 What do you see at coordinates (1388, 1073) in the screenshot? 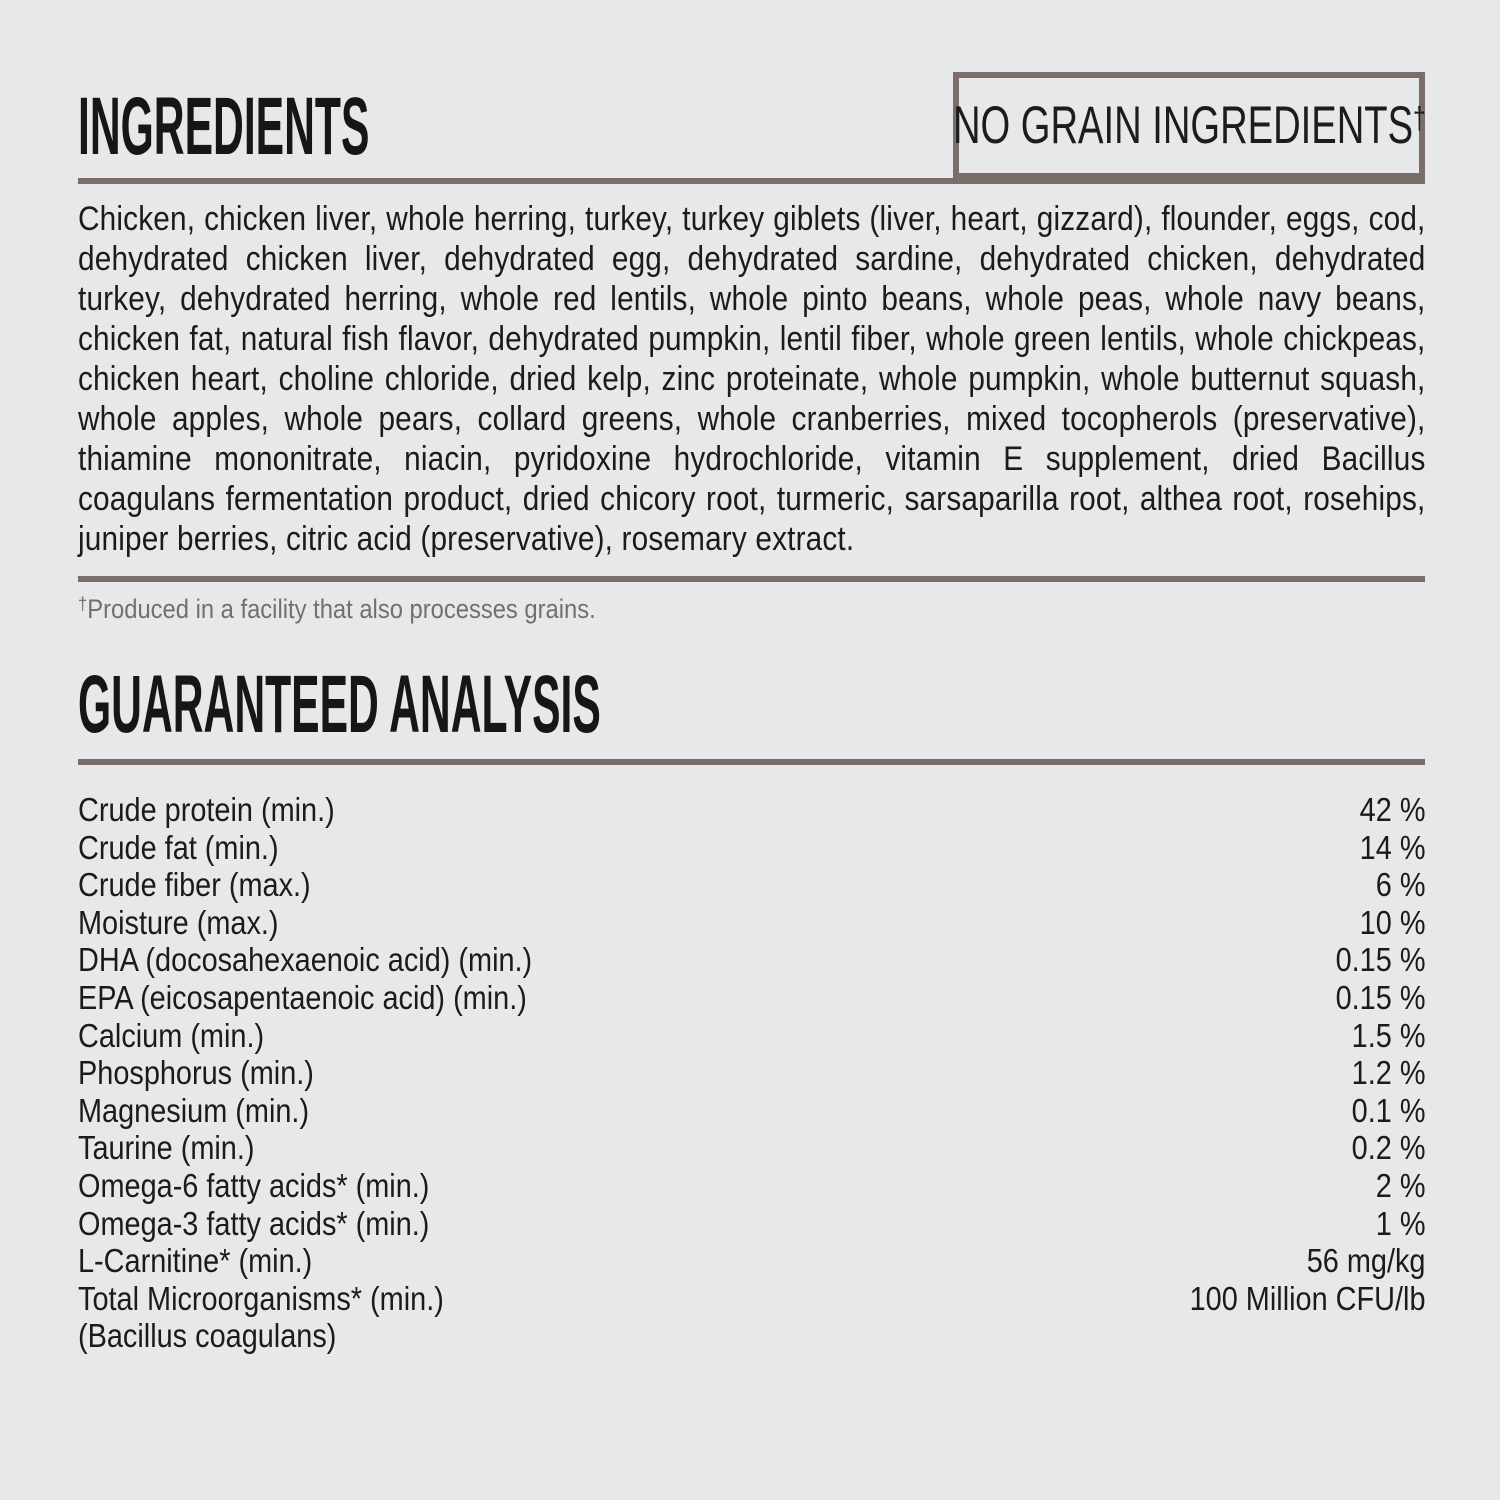
I see `nutrient-value: 1.2 %` at bounding box center [1388, 1073].